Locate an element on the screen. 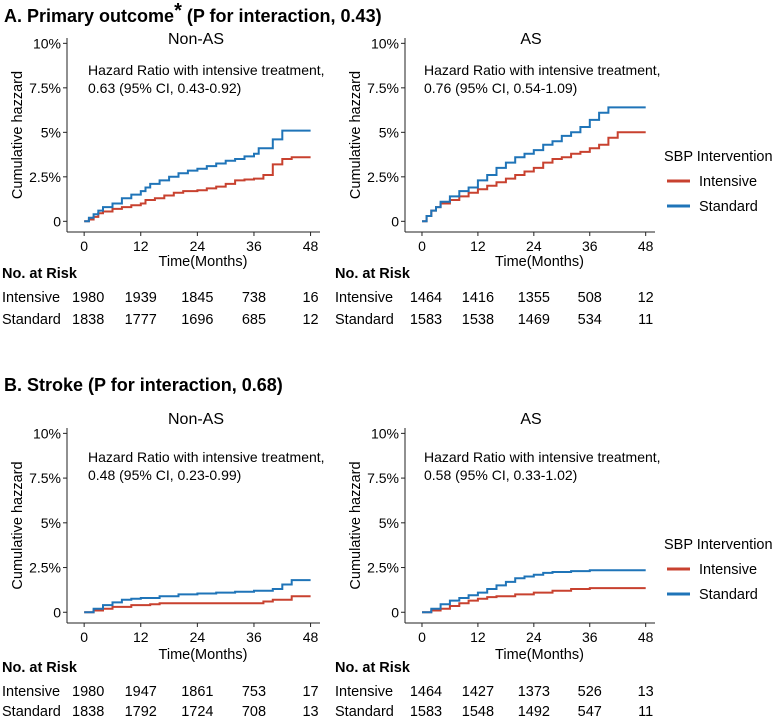 This screenshot has height=717, width=777. hazard-ratio-line2: 0.48 (95% CI, 0.23-0.99) is located at coordinates (164, 475).